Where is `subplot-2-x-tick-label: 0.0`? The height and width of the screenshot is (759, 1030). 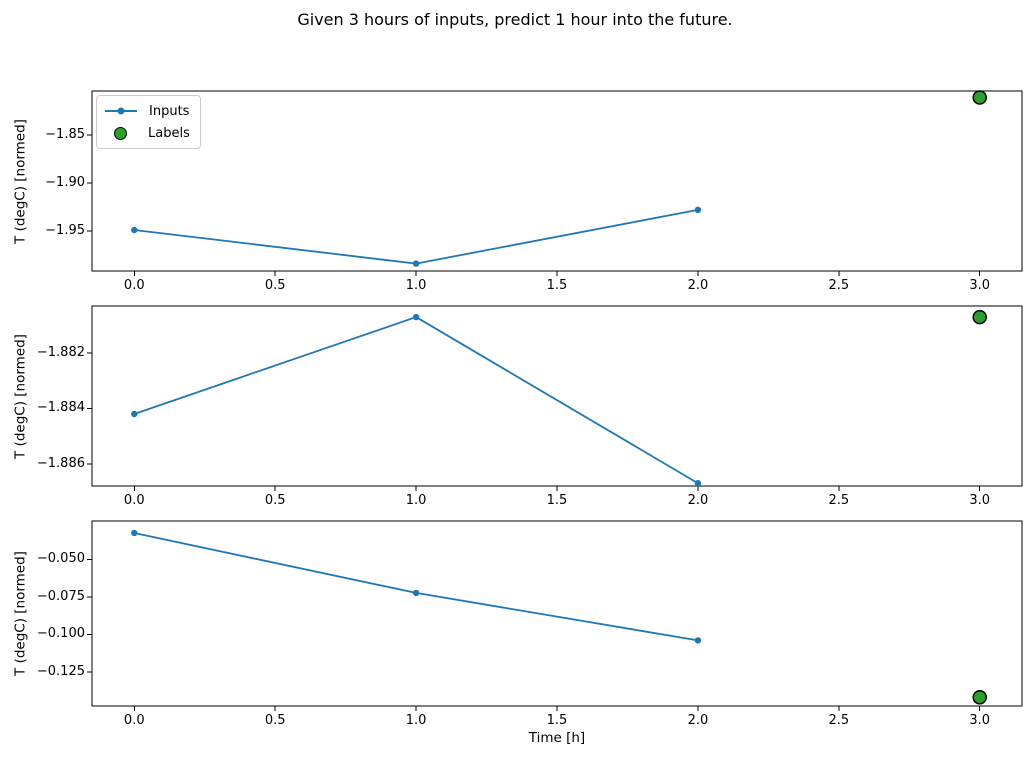
subplot-2-x-tick-label: 0.0 is located at coordinates (134, 500).